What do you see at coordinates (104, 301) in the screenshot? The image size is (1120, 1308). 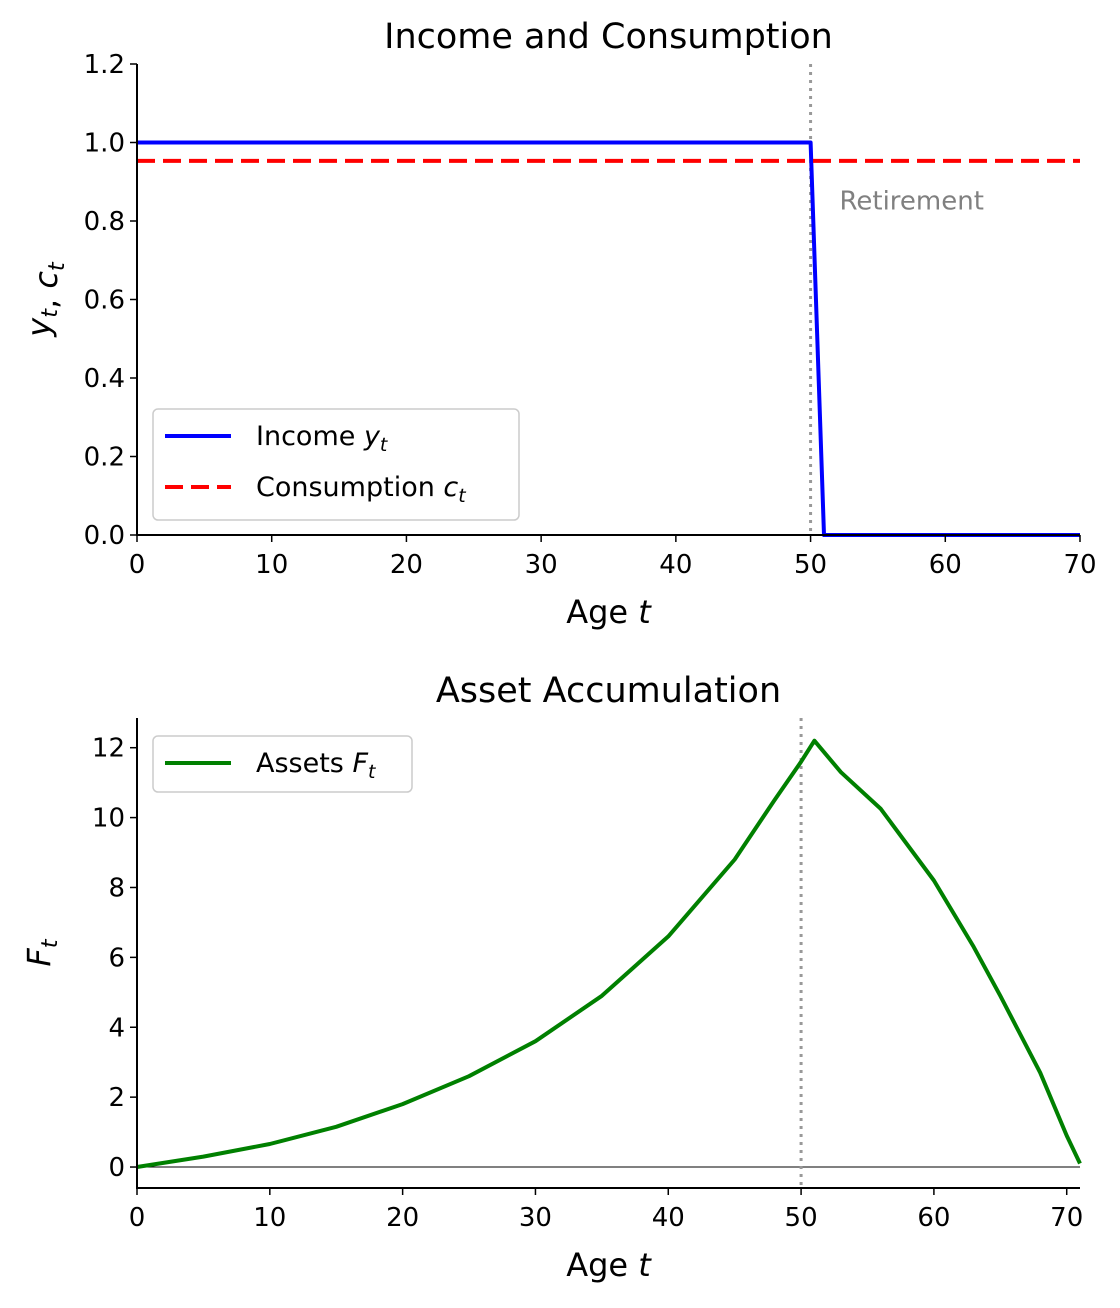 I see `y-tick-label: 0.6` at bounding box center [104, 301].